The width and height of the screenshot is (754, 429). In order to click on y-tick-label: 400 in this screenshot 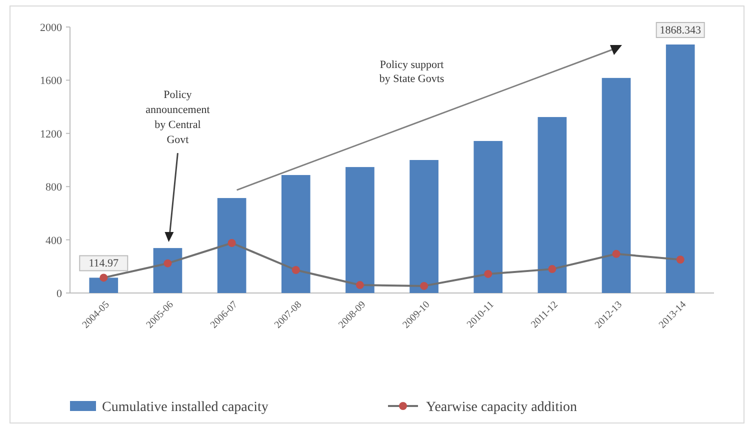, I will do `click(54, 240)`.